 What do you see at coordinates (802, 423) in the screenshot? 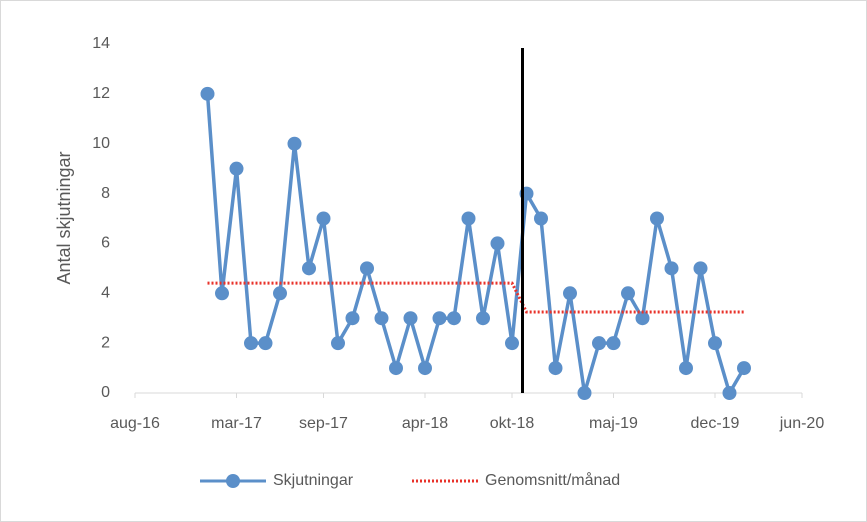
I see `x-tick-label: jun-20` at bounding box center [802, 423].